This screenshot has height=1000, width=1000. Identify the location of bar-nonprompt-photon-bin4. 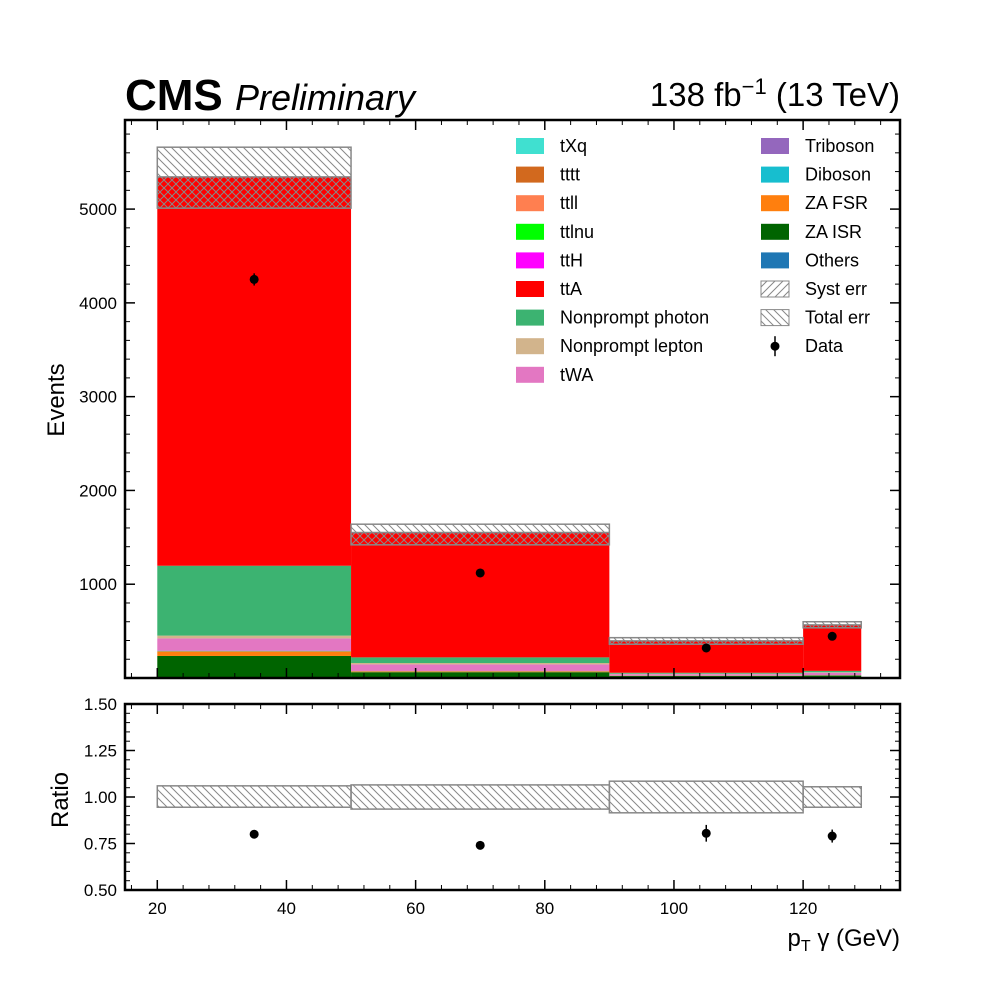
(832, 671).